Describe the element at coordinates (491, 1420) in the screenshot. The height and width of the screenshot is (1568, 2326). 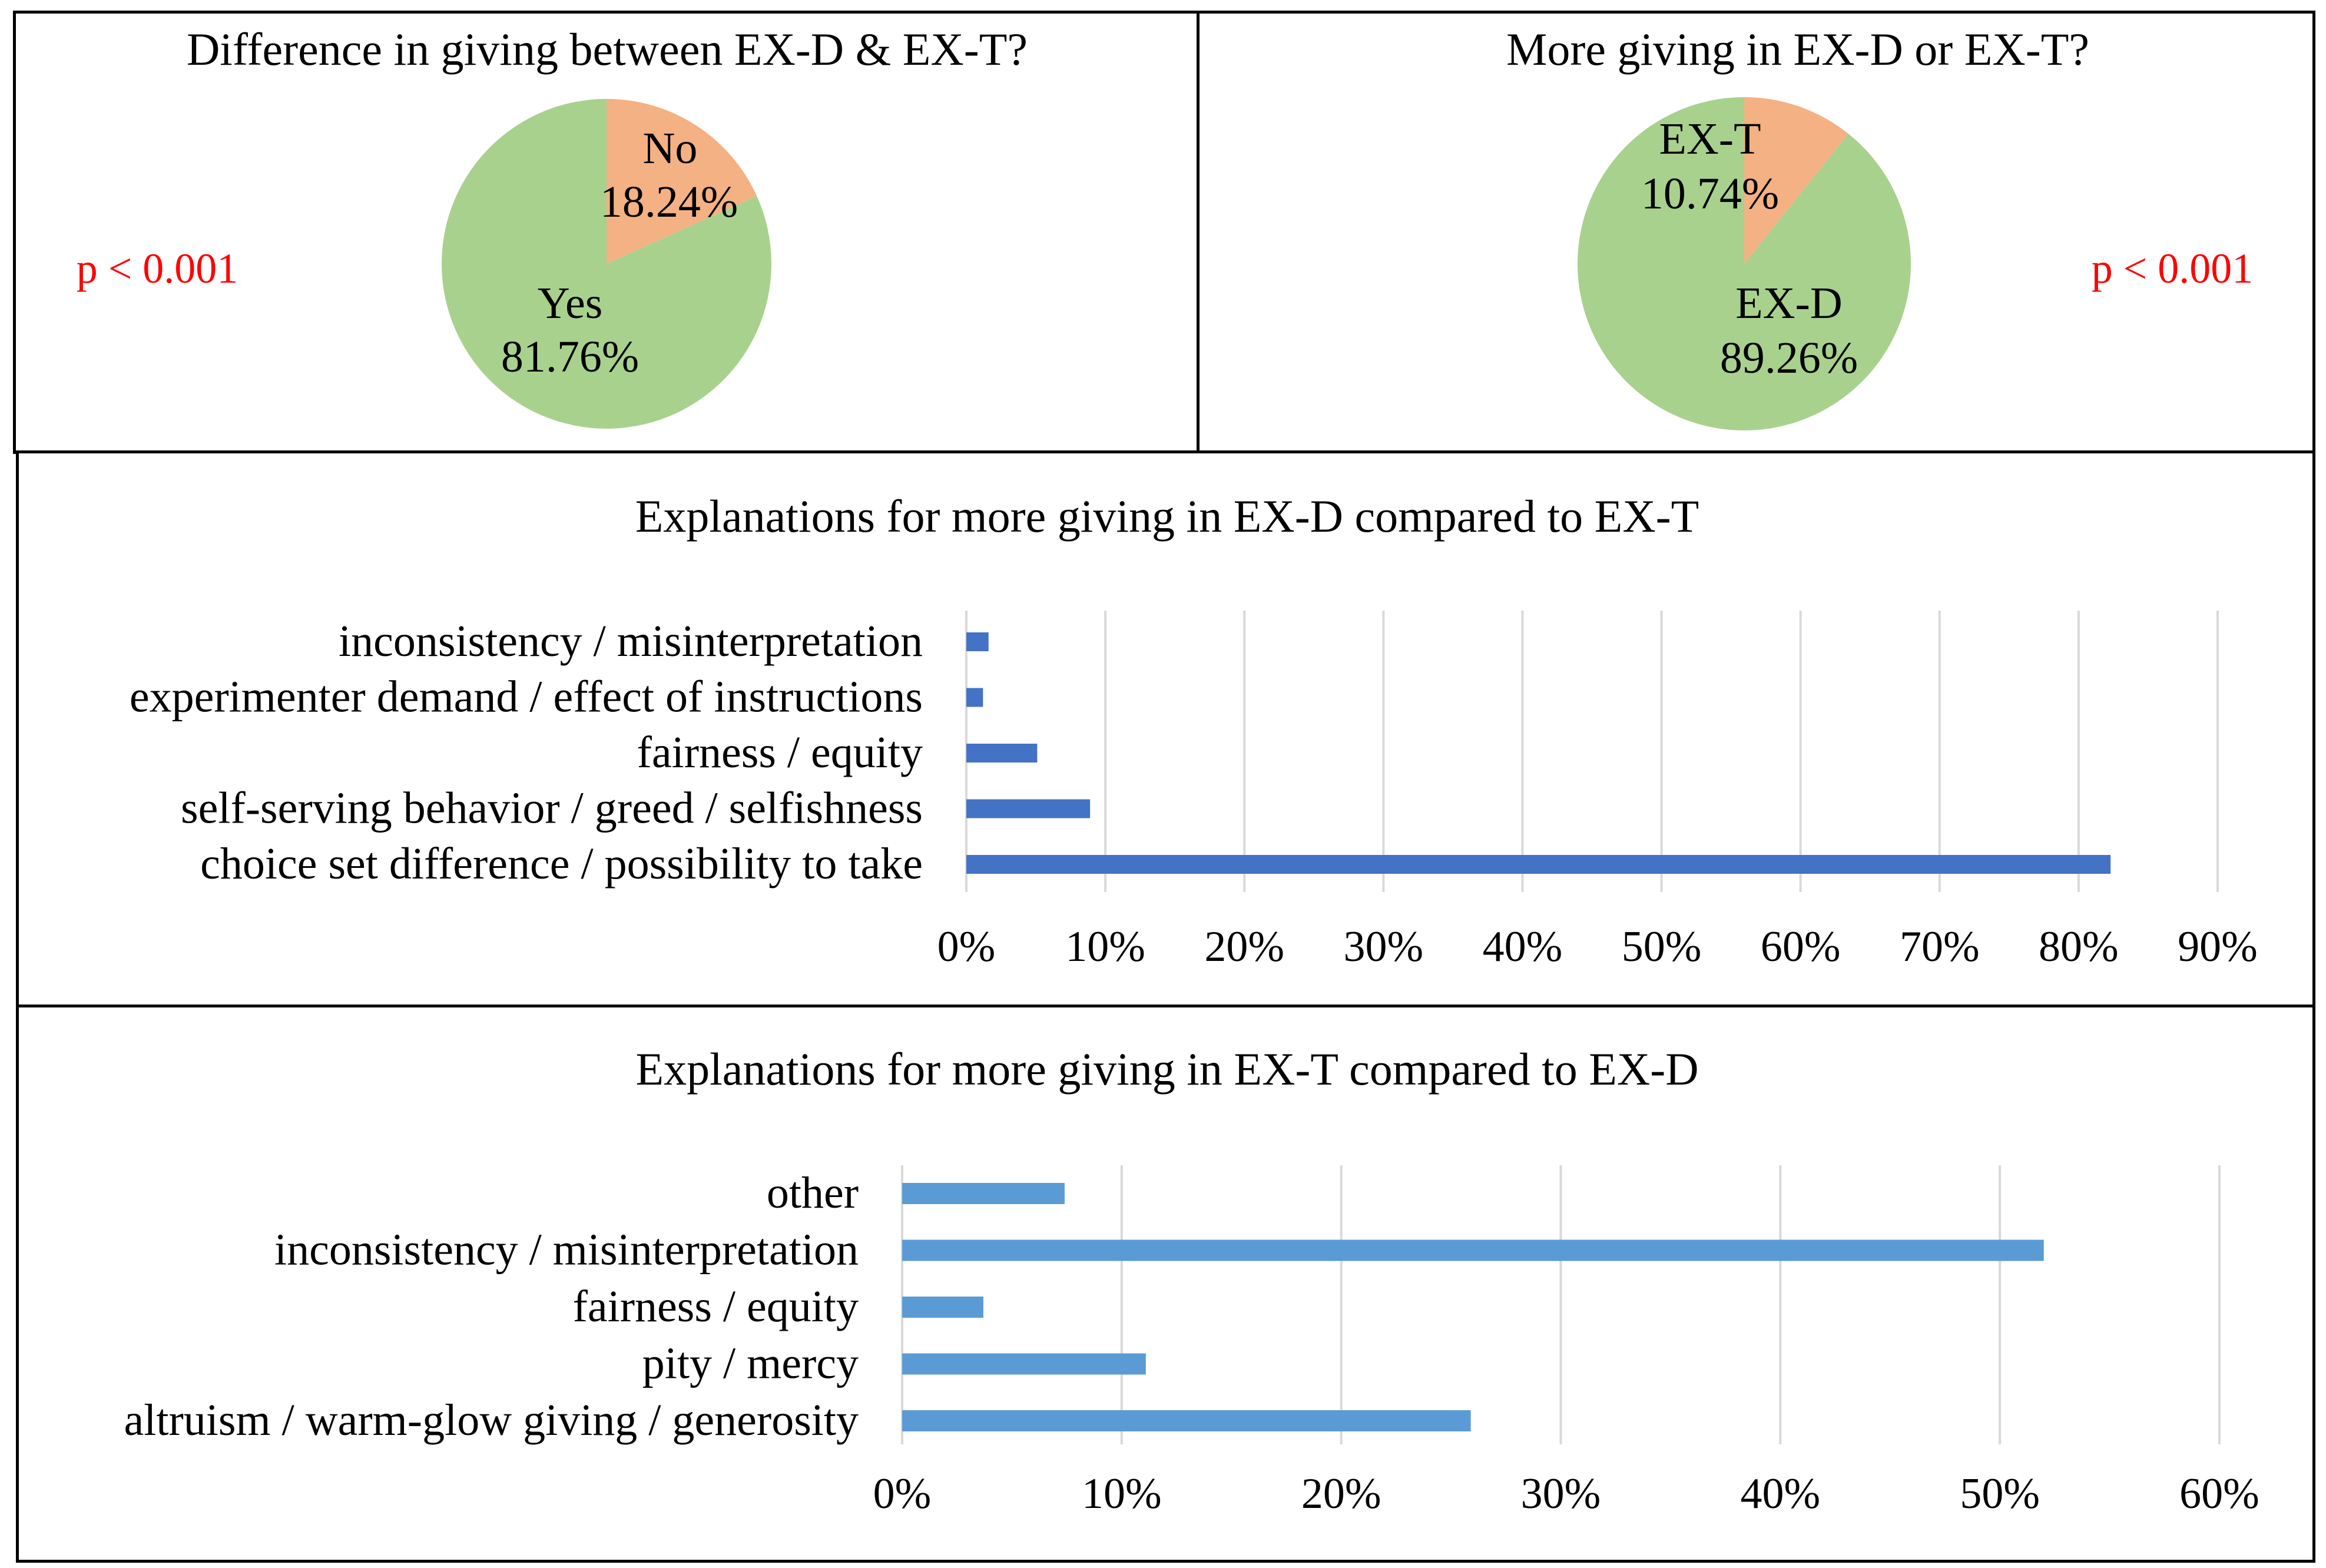
I see `category-label: altruism / warm-glow giving / generosity` at that location.